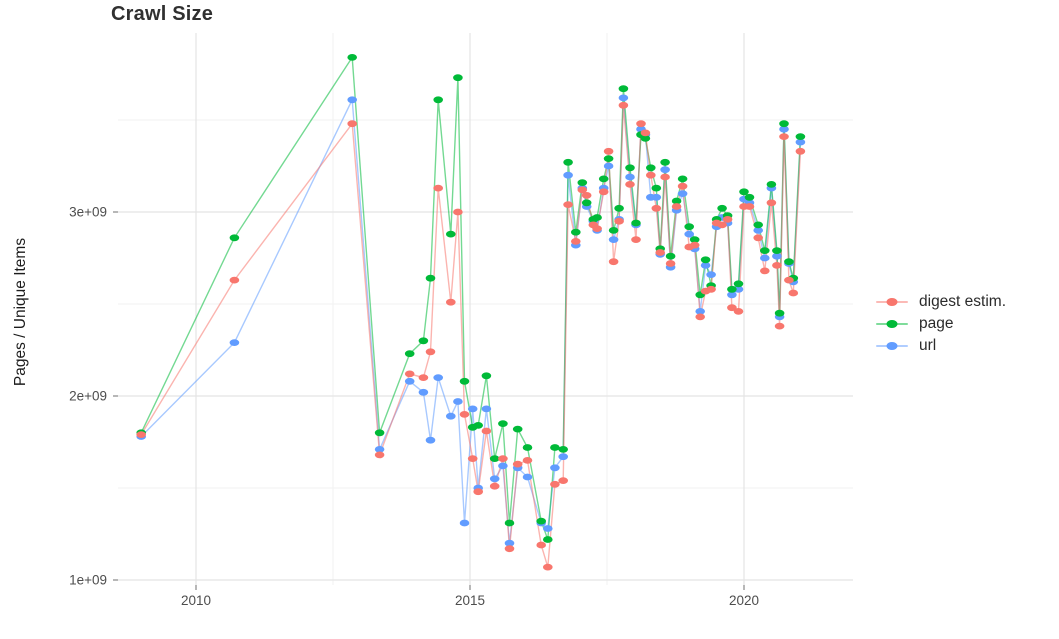 Image resolution: width=1059 pixels, height=639 pixels. Describe the element at coordinates (744, 600) in the screenshot. I see `x-tick-label: 2020` at that location.